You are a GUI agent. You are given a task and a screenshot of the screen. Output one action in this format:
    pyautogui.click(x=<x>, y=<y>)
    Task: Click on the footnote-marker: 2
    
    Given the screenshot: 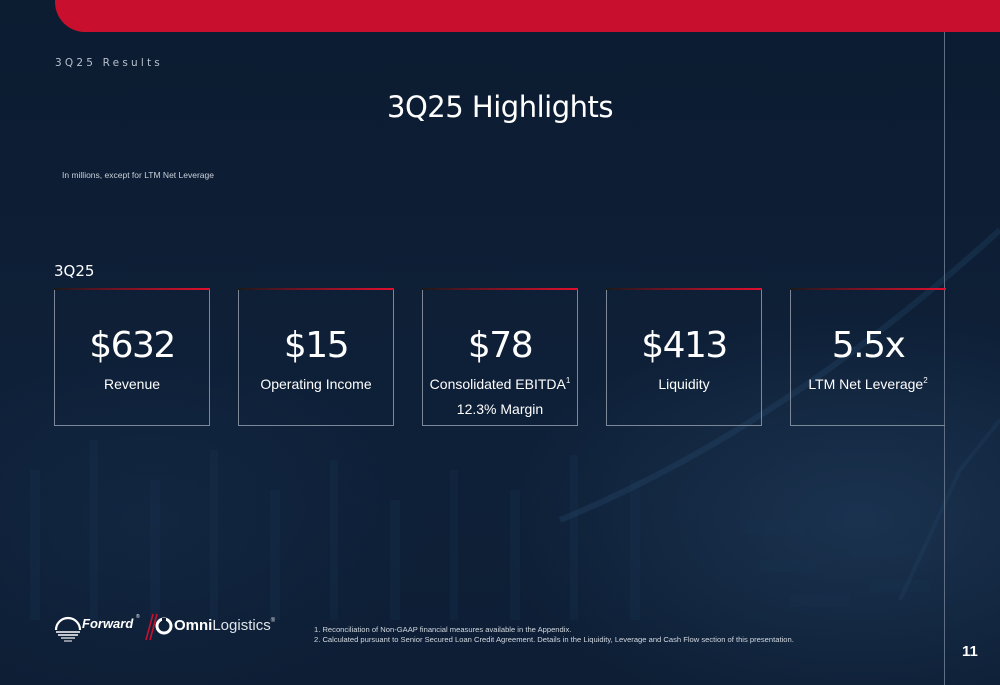 What is the action you would take?
    pyautogui.click(x=925, y=380)
    